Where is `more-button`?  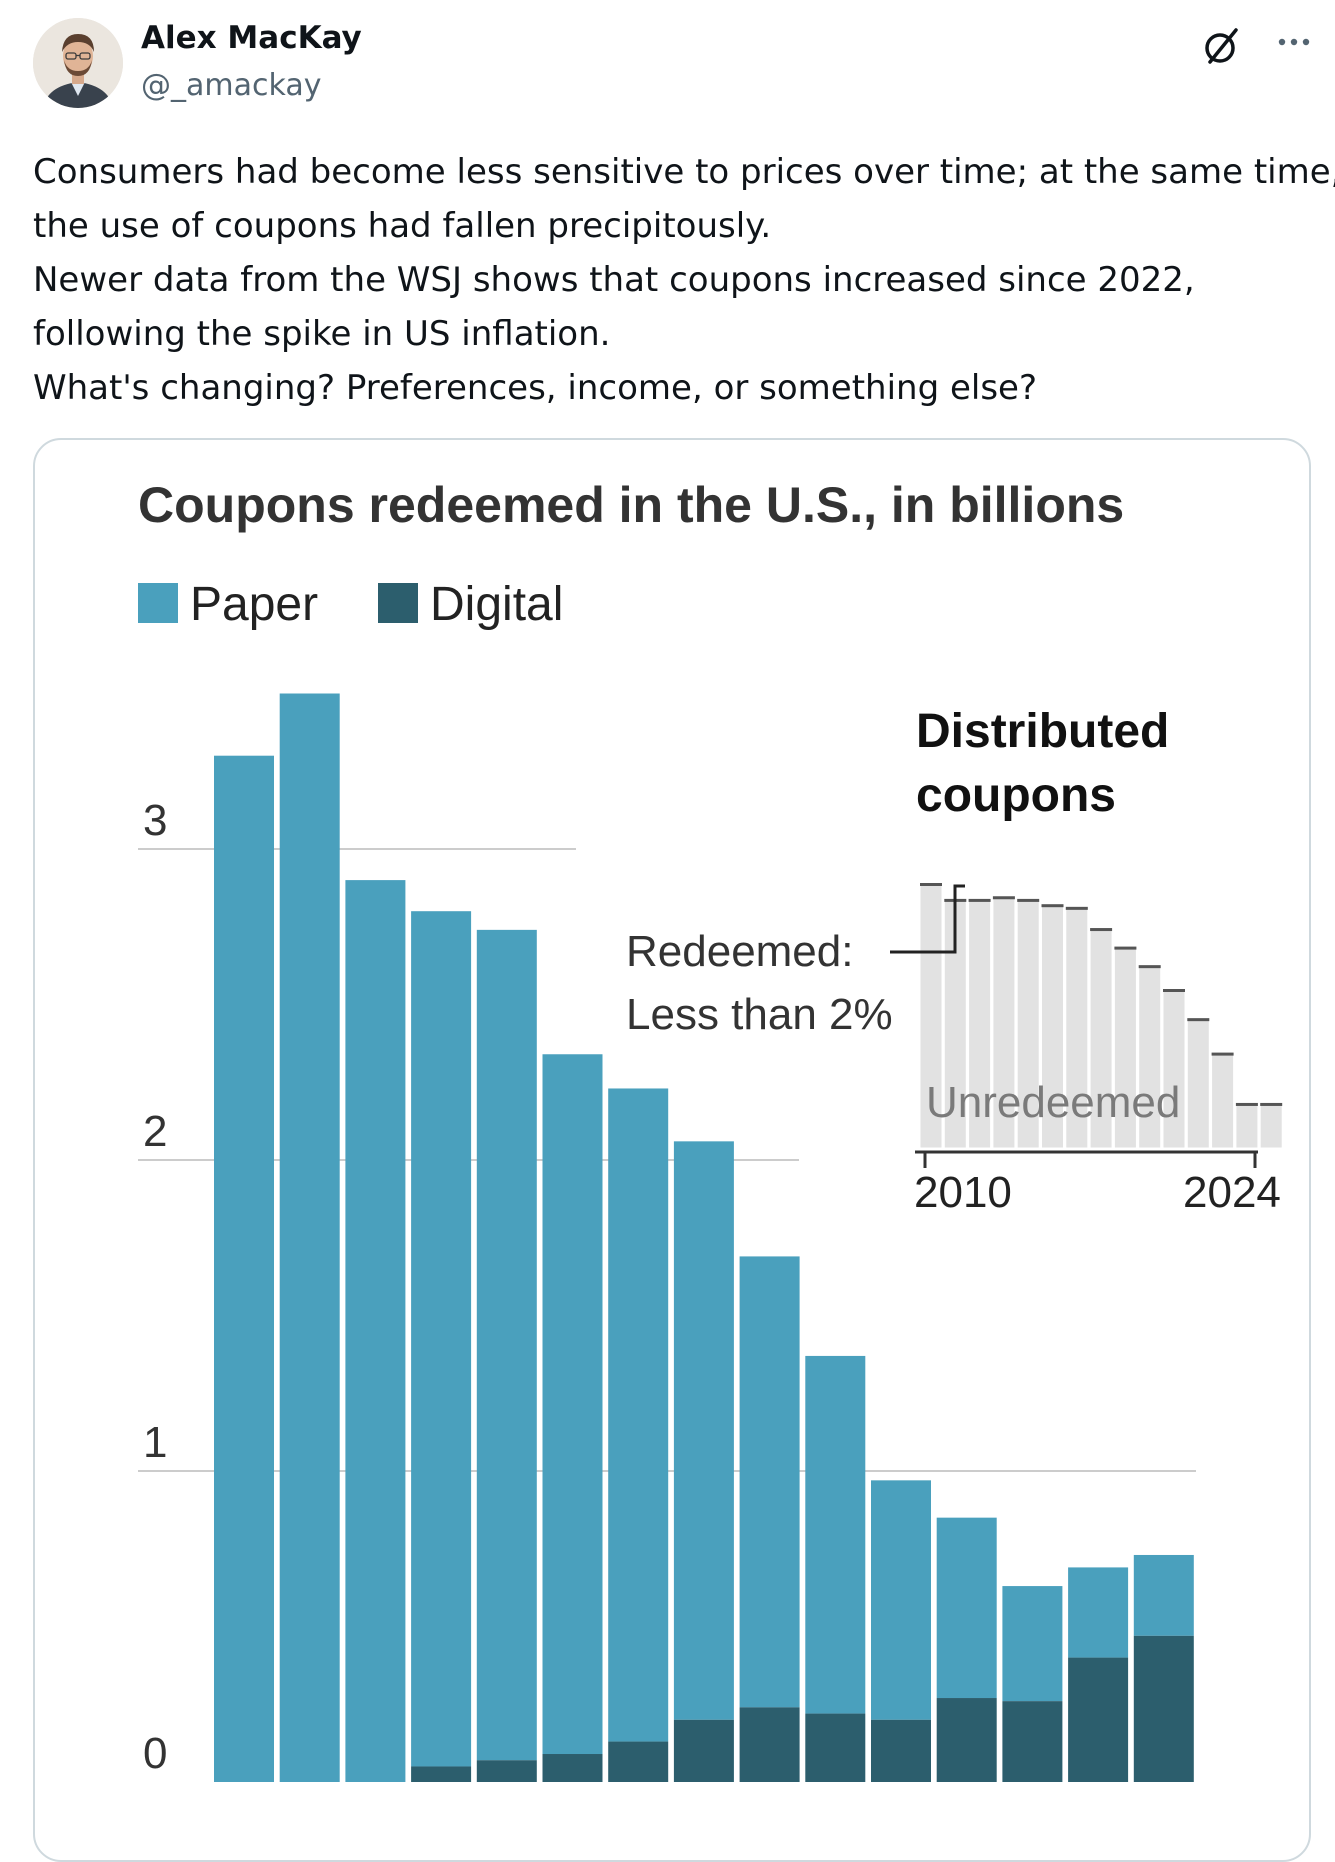 more-button is located at coordinates (1294, 44).